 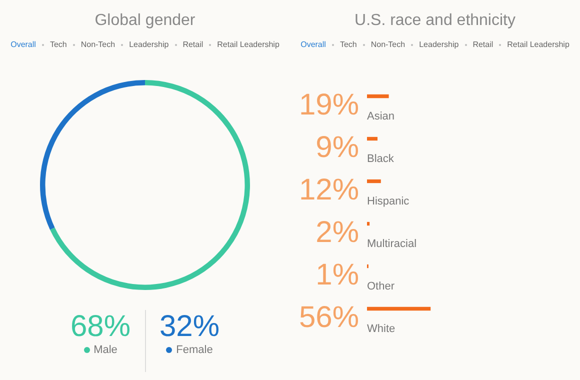 I want to click on data-label: 32%, so click(x=189, y=327).